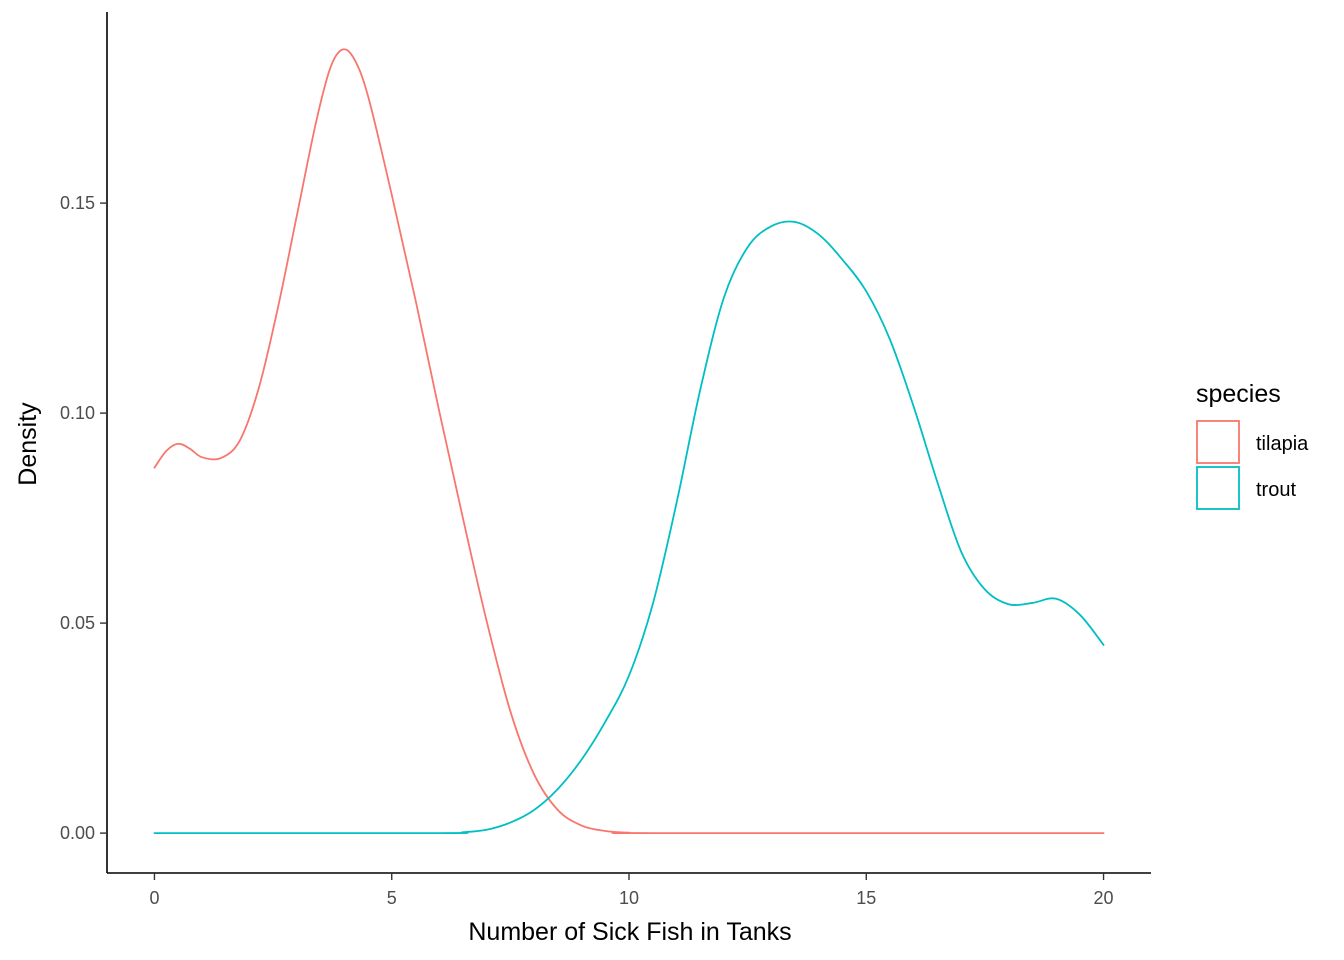 The height and width of the screenshot is (960, 1344). What do you see at coordinates (1218, 488) in the screenshot?
I see `legend-key-trout` at bounding box center [1218, 488].